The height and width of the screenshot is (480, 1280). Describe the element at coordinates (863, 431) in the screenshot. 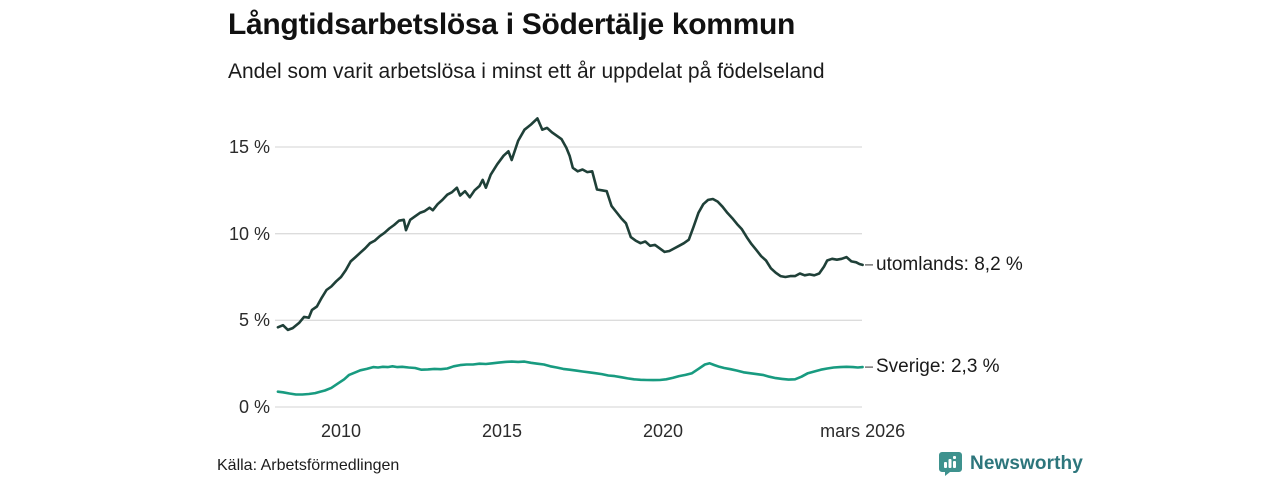

I see `x-tick-label: mars 2026` at that location.